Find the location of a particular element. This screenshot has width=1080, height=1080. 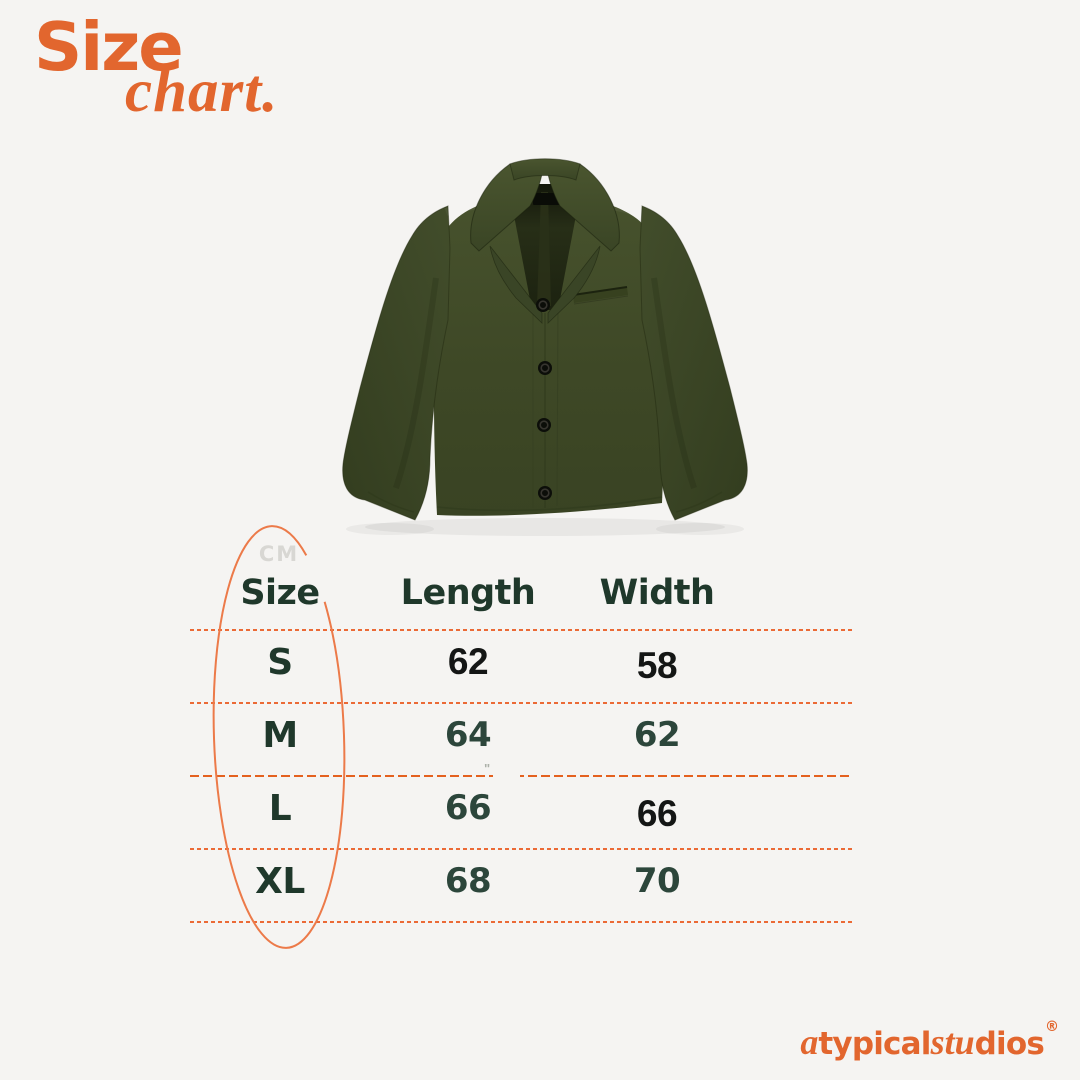

column-header-size: Size is located at coordinates (280, 593).